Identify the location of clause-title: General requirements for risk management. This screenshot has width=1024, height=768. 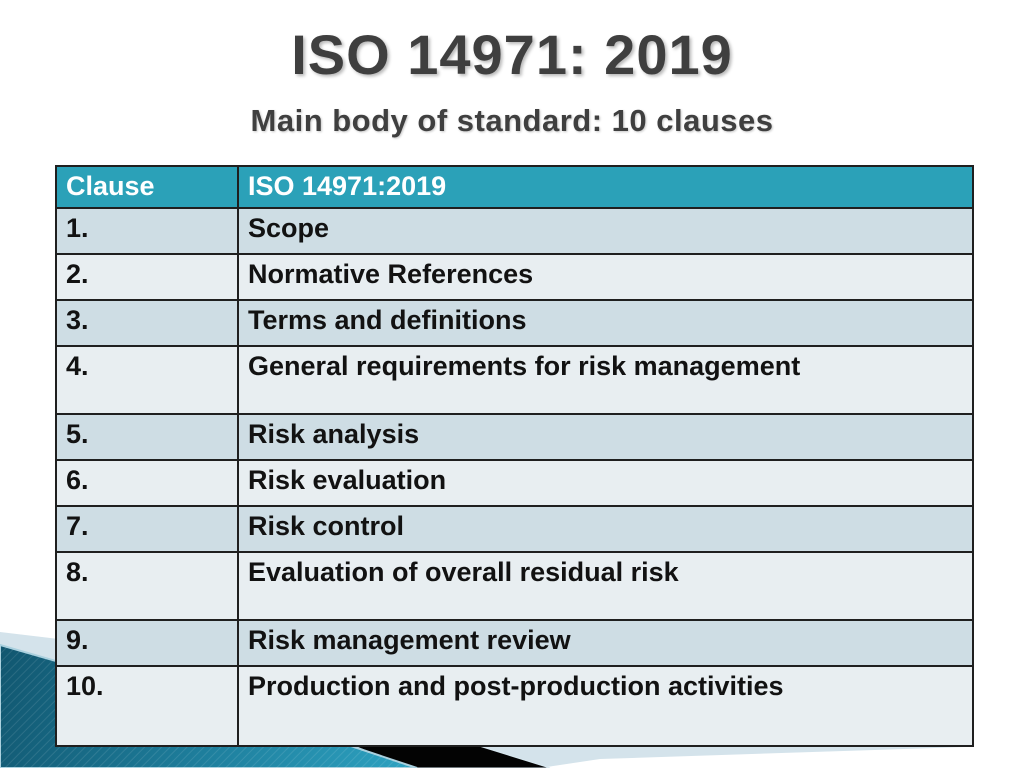
(605, 380).